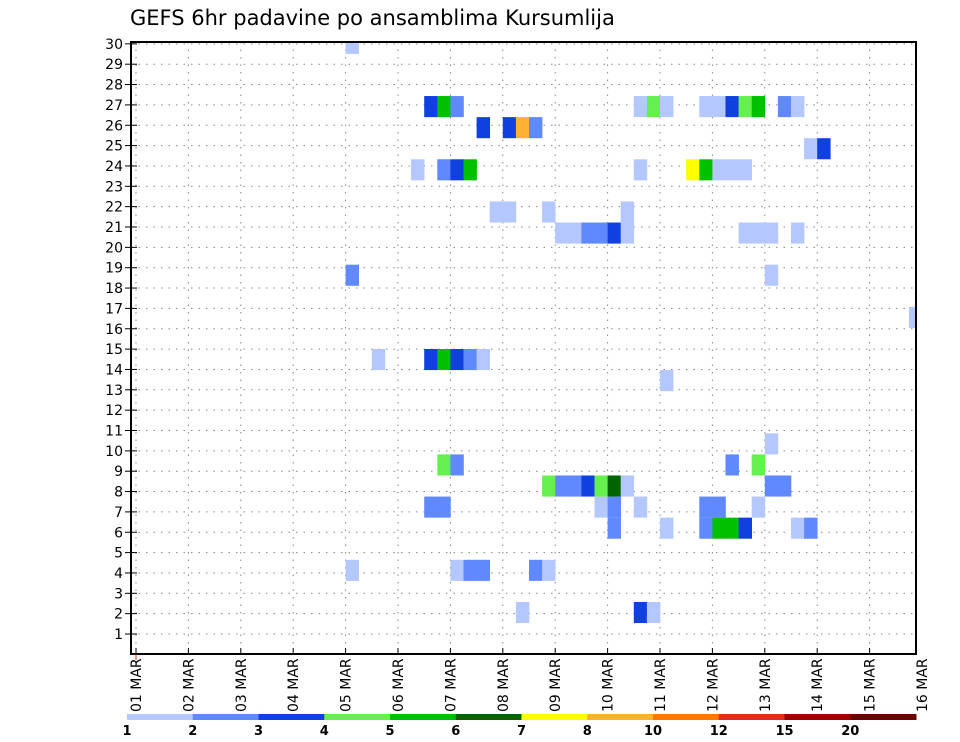 The width and height of the screenshot is (960, 742). Describe the element at coordinates (114, 432) in the screenshot. I see `y-tick-label: 11` at that location.